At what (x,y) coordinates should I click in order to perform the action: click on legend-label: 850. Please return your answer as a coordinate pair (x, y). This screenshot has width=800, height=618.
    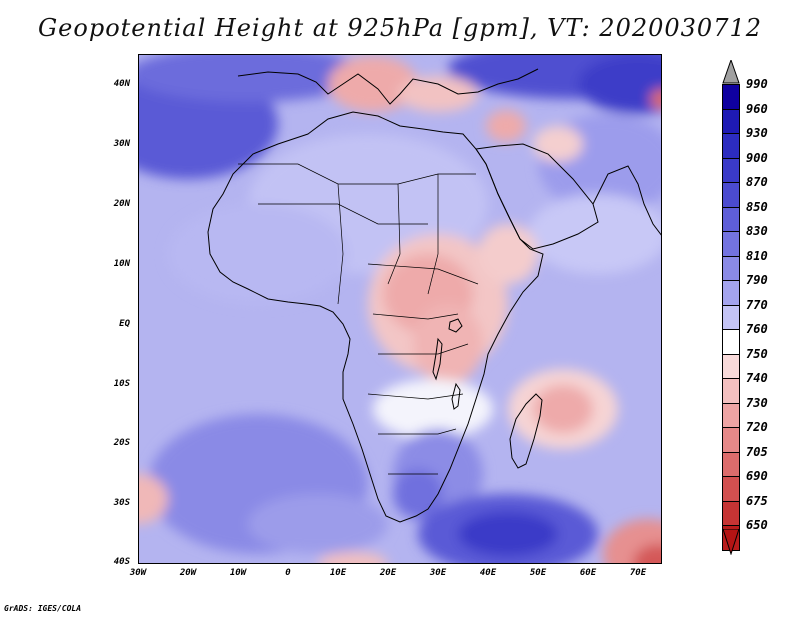
    Looking at the image, I should click on (757, 206).